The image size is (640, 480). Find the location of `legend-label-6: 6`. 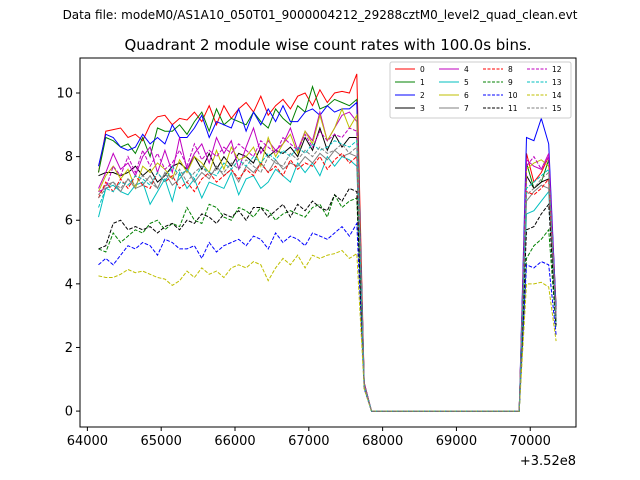

legend-label-6: 6 is located at coordinates (466, 95).